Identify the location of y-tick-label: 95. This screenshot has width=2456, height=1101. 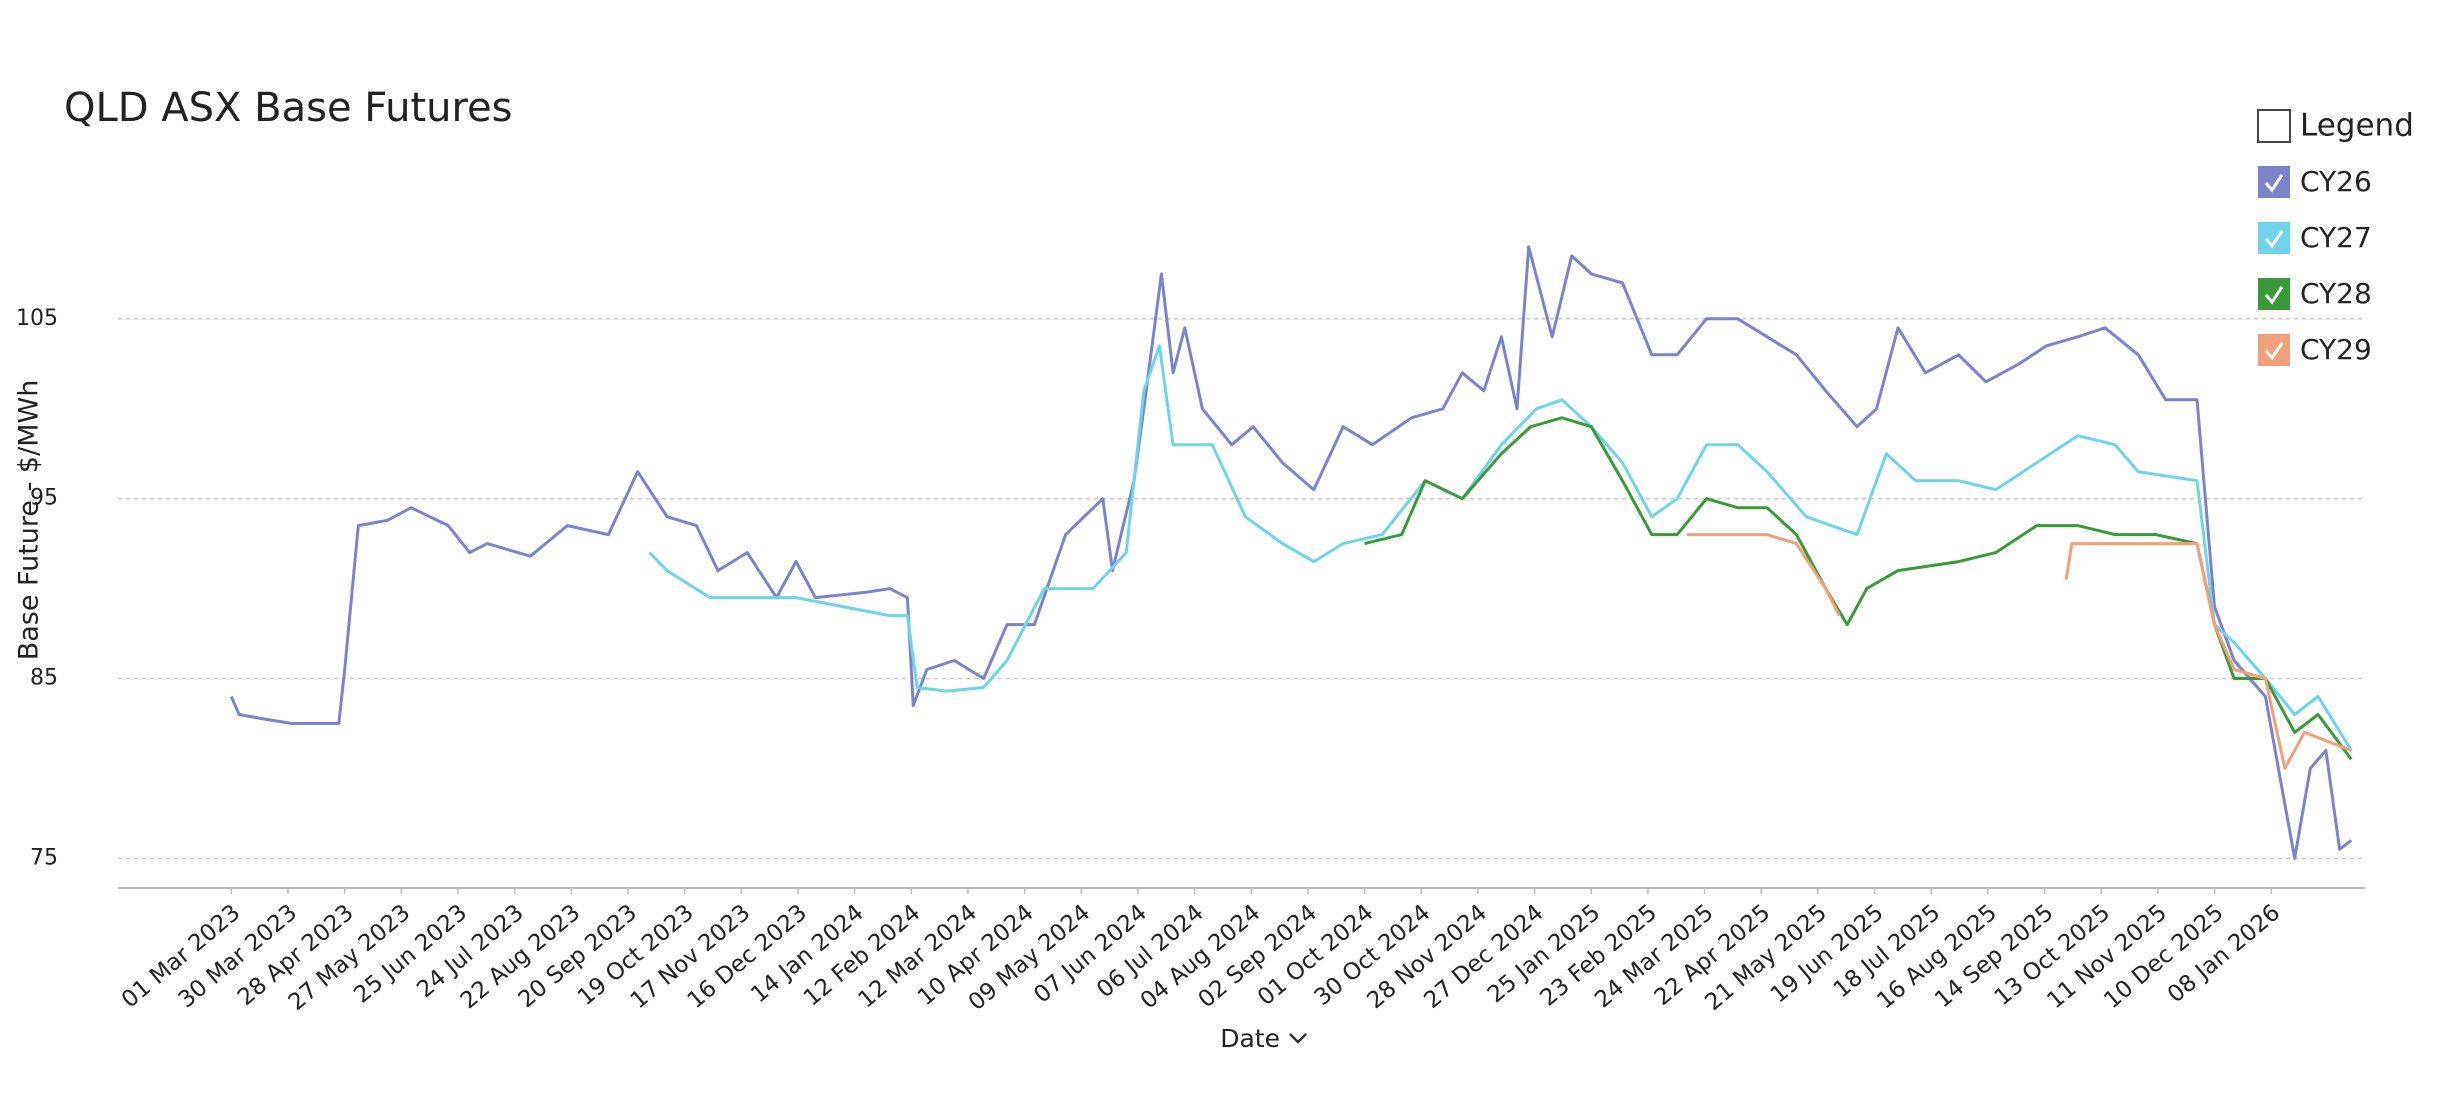
(44, 498).